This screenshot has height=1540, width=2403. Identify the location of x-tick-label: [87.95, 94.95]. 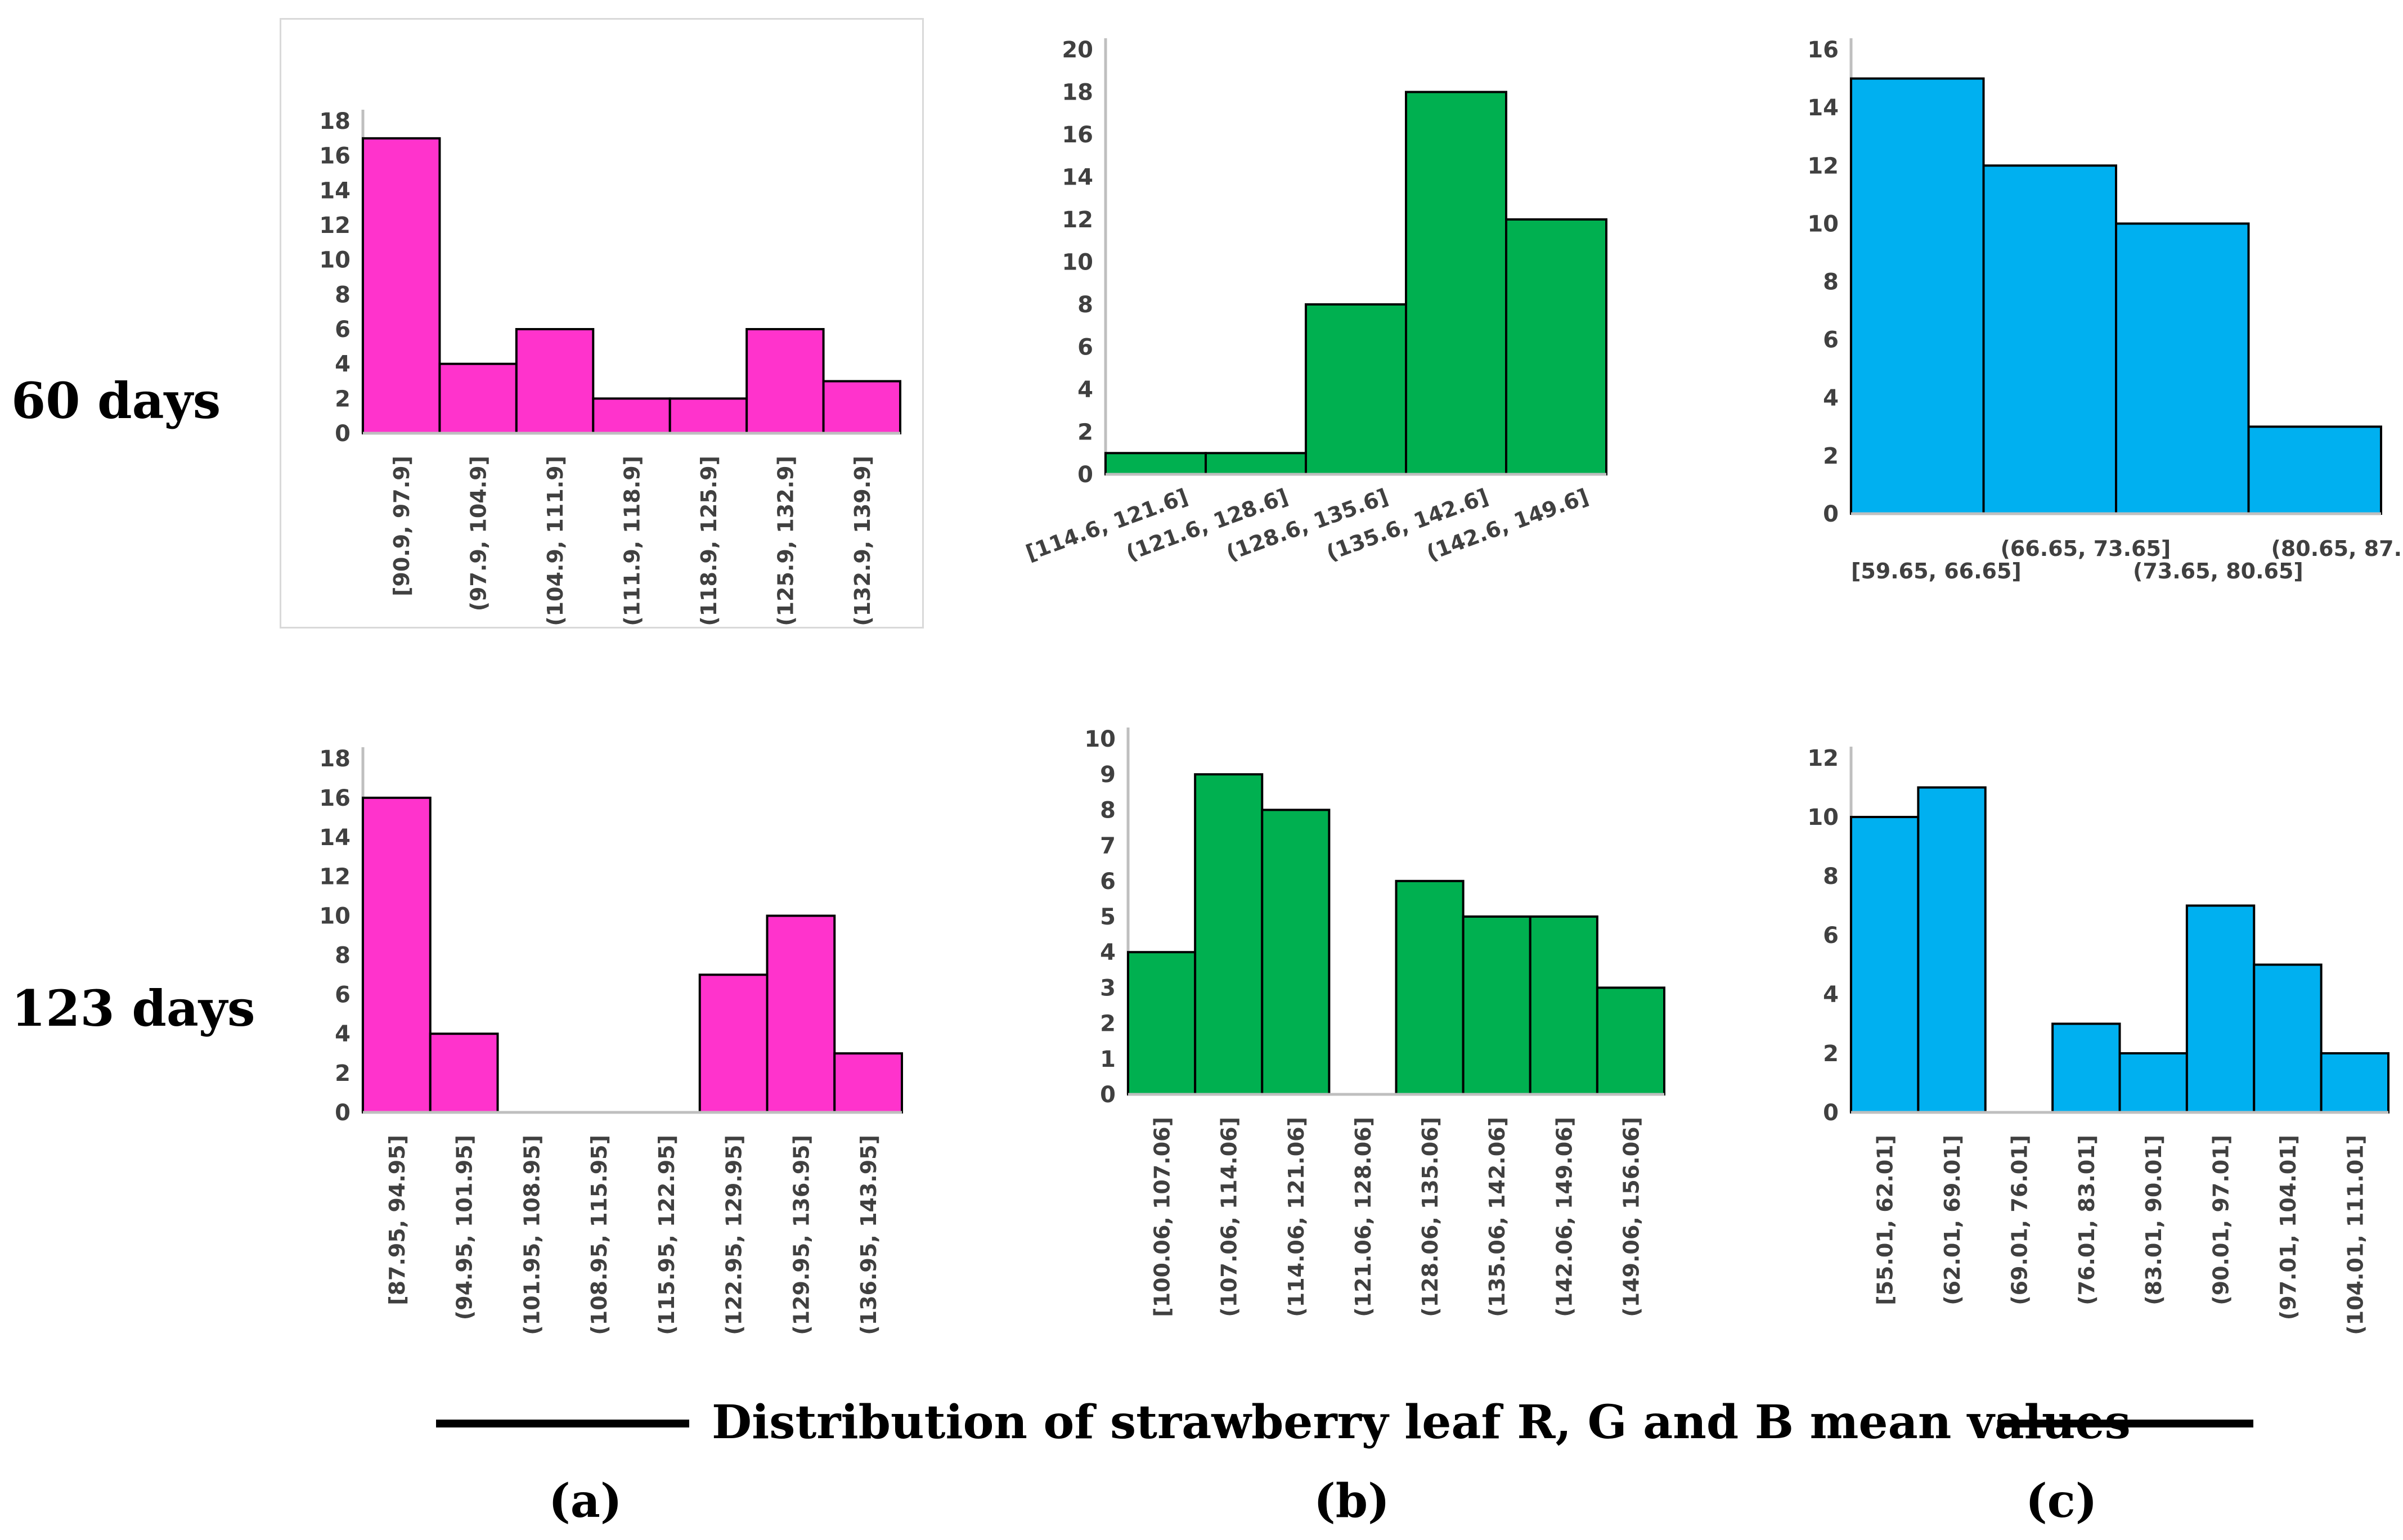
(398, 1220).